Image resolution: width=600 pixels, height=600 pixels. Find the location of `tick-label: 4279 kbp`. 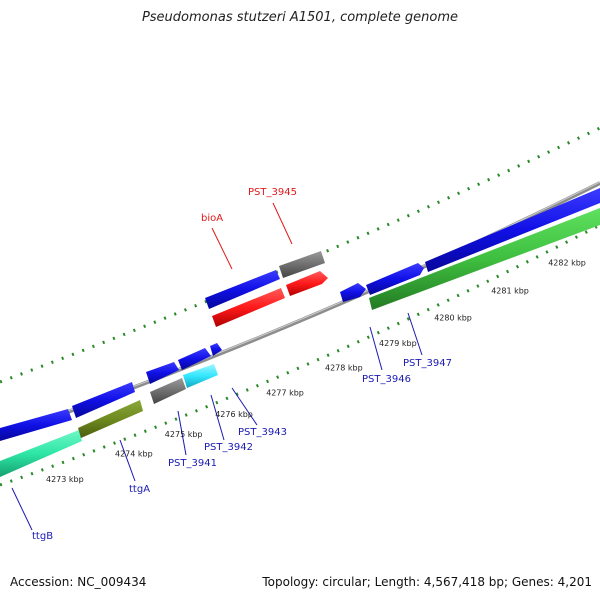

tick-label: 4279 kbp is located at coordinates (398, 343).